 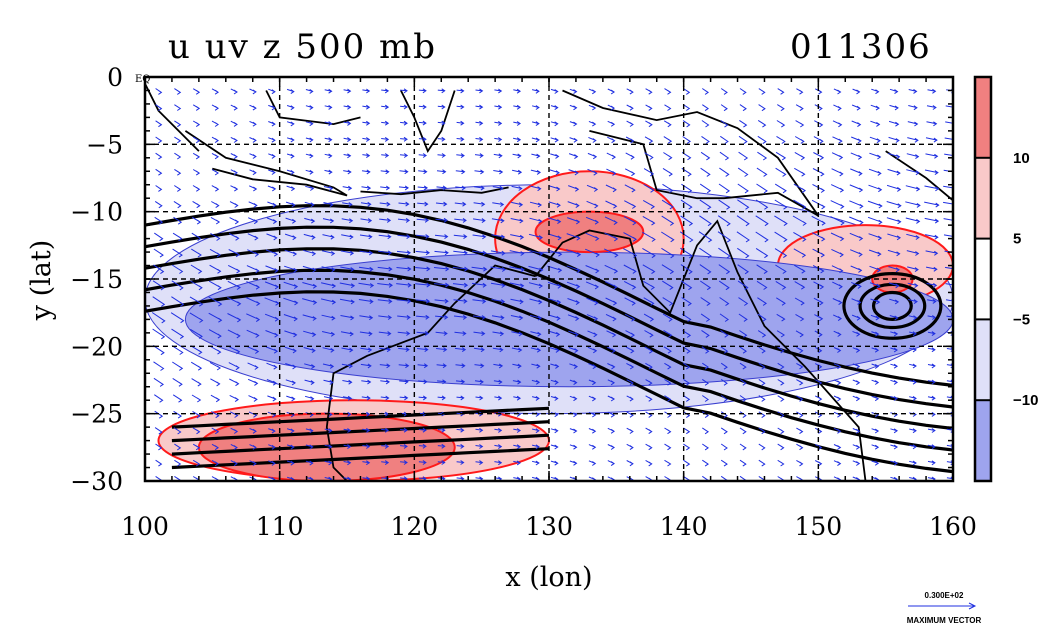 What do you see at coordinates (96, 414) in the screenshot?
I see `y-tick-label: −25` at bounding box center [96, 414].